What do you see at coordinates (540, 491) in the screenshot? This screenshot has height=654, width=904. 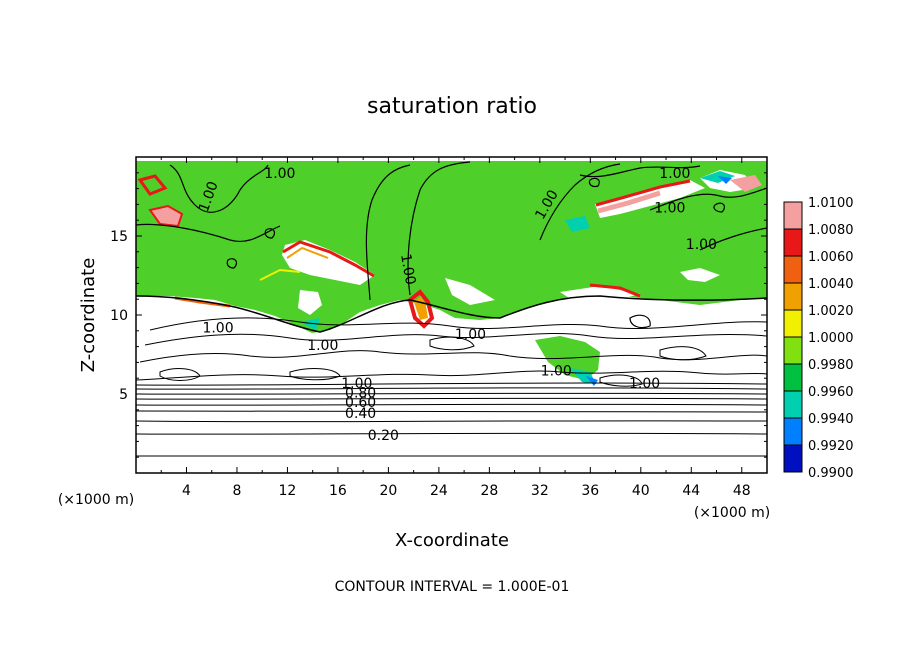 I see `x-tick-label: 32` at bounding box center [540, 491].